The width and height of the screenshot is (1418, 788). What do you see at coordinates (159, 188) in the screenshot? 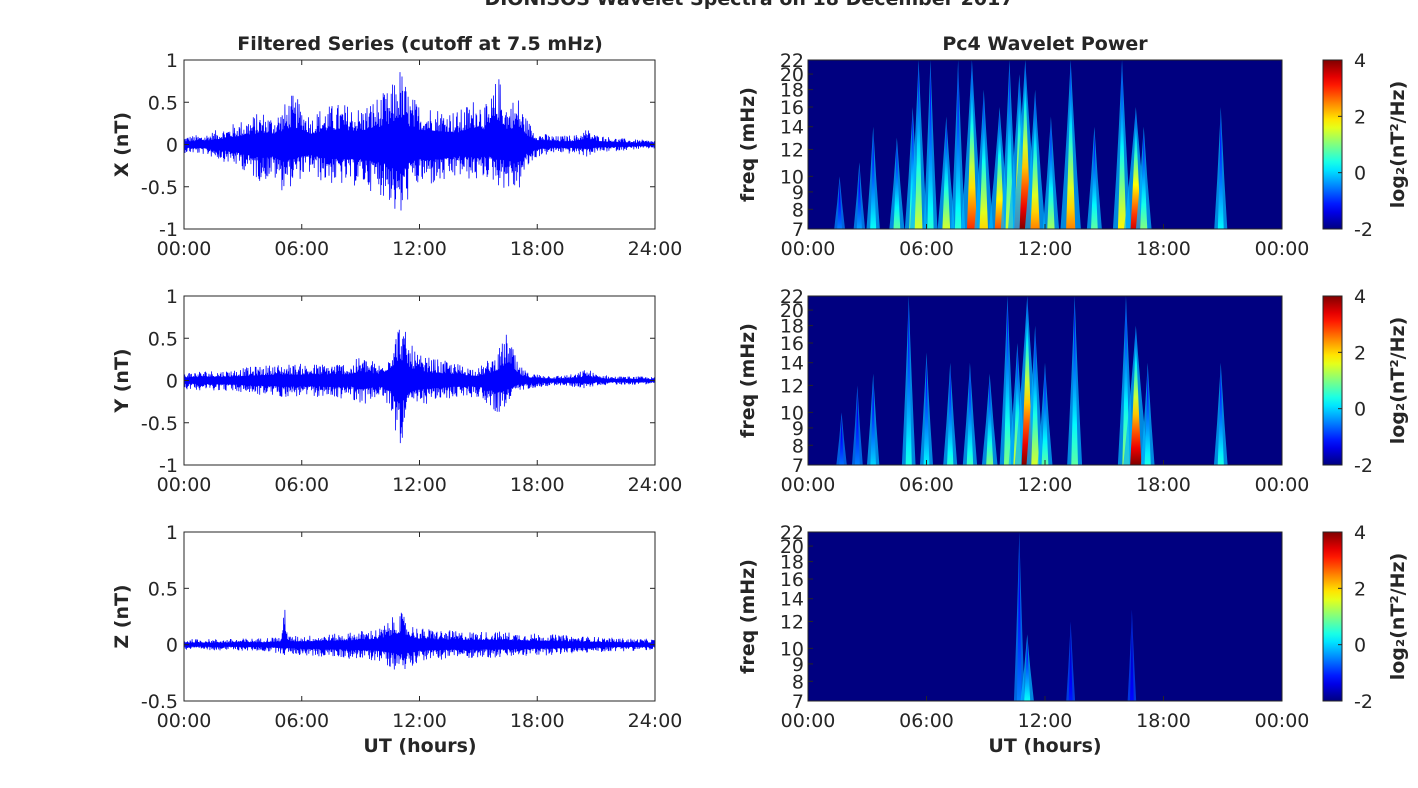
I see `y-tick-label: -0.5` at bounding box center [159, 188].